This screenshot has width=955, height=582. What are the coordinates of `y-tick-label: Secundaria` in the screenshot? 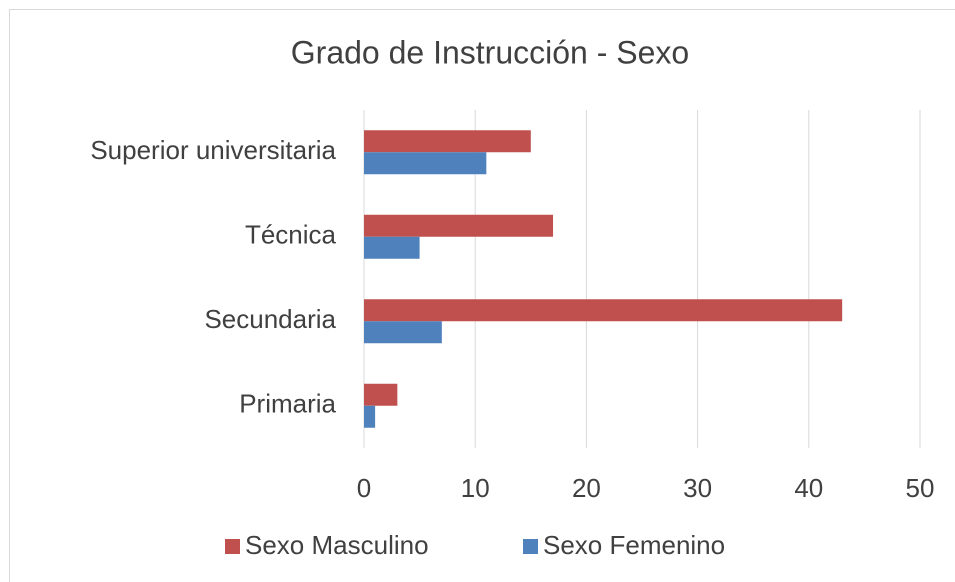 It's located at (270, 319).